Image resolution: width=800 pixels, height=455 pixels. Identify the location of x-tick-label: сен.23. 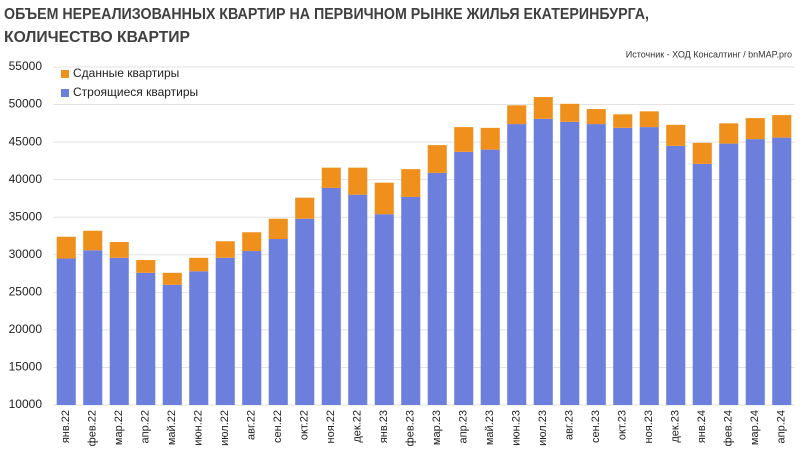
(596, 426).